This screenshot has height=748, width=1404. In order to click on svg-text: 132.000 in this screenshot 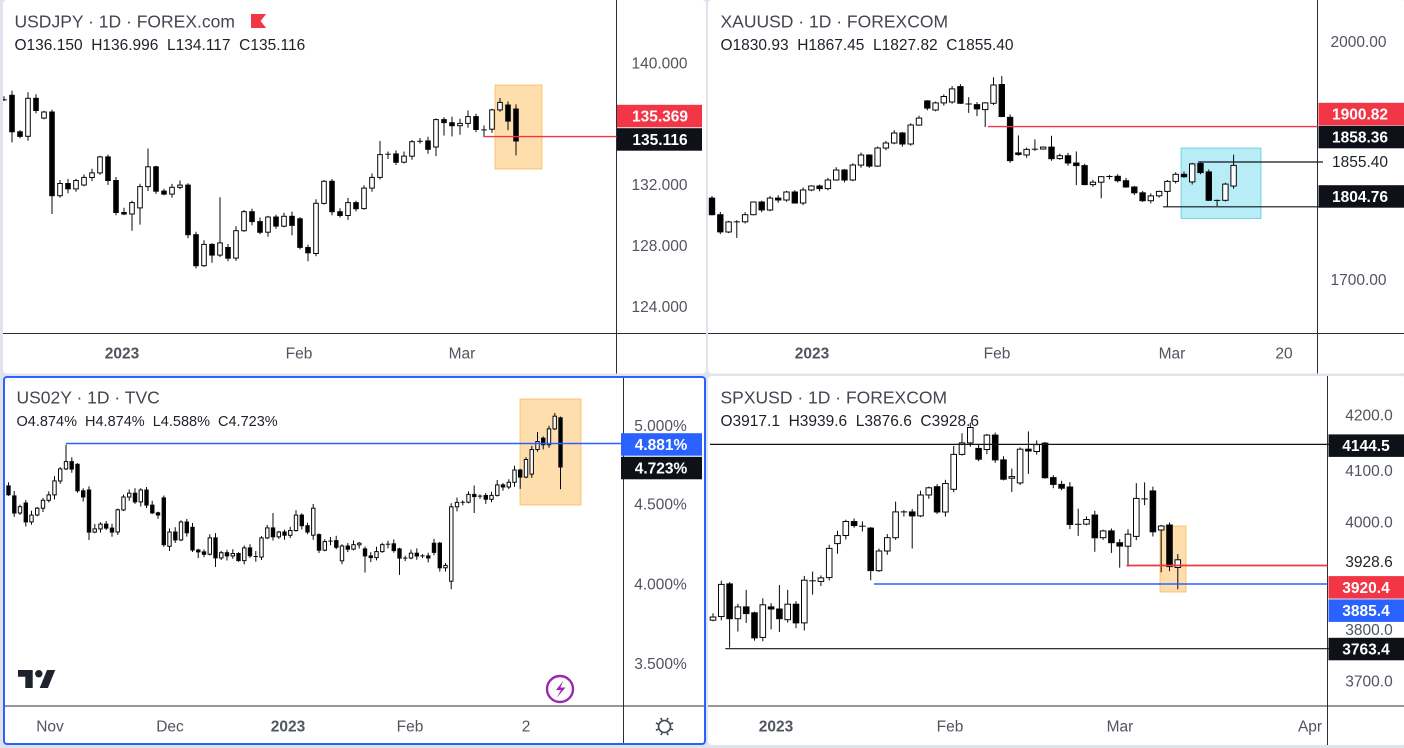, I will do `click(659, 185)`.